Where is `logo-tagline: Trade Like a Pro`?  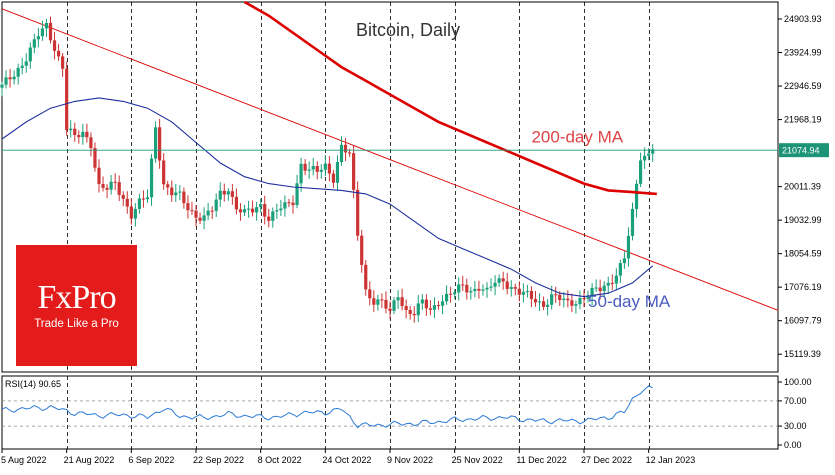 logo-tagline: Trade Like a Pro is located at coordinates (76, 324).